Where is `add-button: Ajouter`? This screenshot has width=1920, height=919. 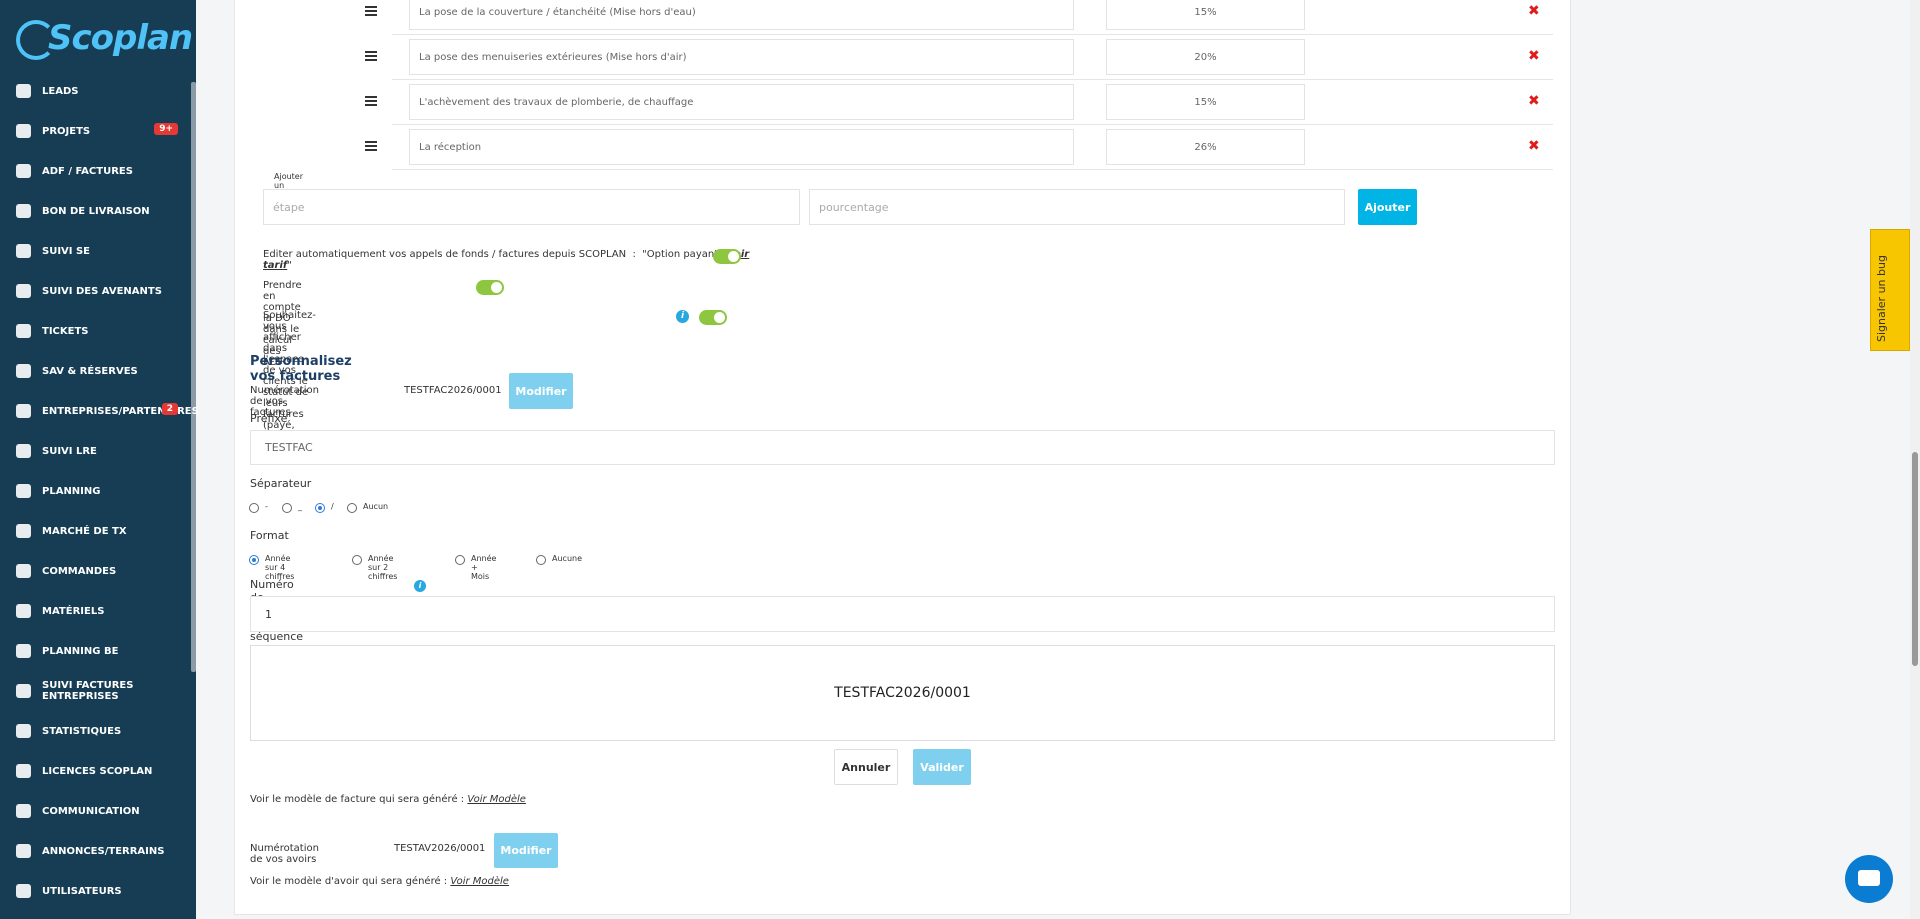 add-button: Ajouter is located at coordinates (1387, 207).